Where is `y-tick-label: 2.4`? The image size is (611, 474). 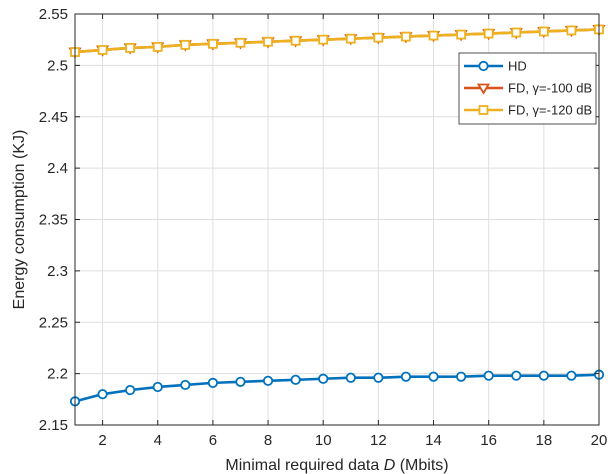
y-tick-label: 2.4 is located at coordinates (57, 168).